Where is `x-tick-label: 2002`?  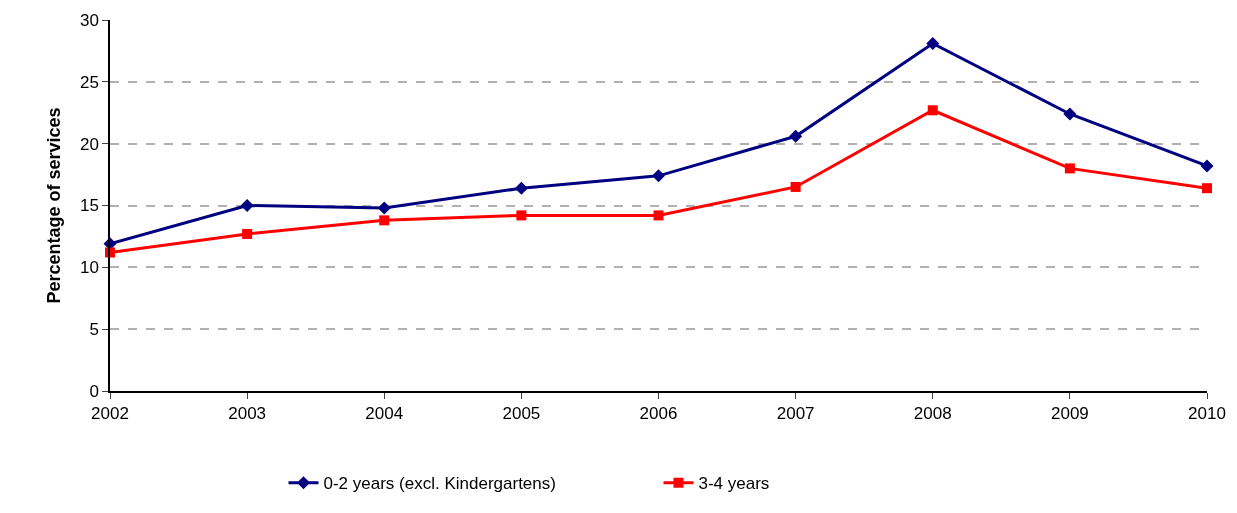
x-tick-label: 2002 is located at coordinates (110, 414).